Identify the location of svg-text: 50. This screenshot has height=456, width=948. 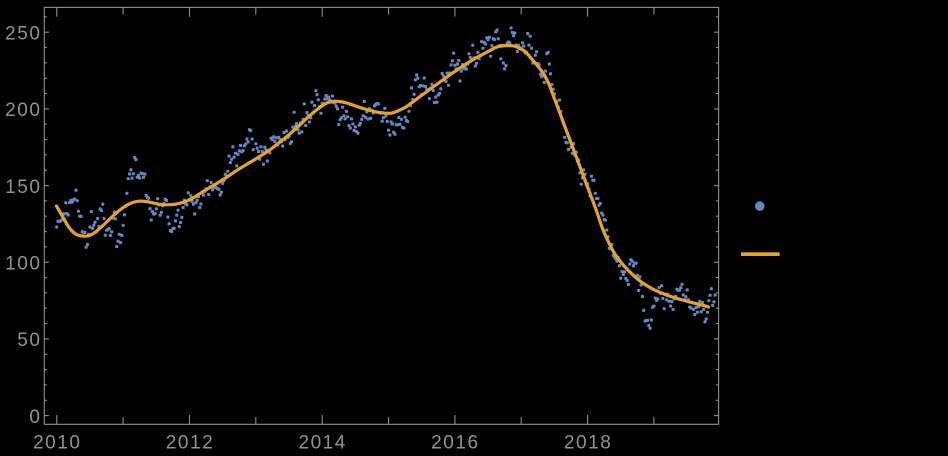
(29, 340).